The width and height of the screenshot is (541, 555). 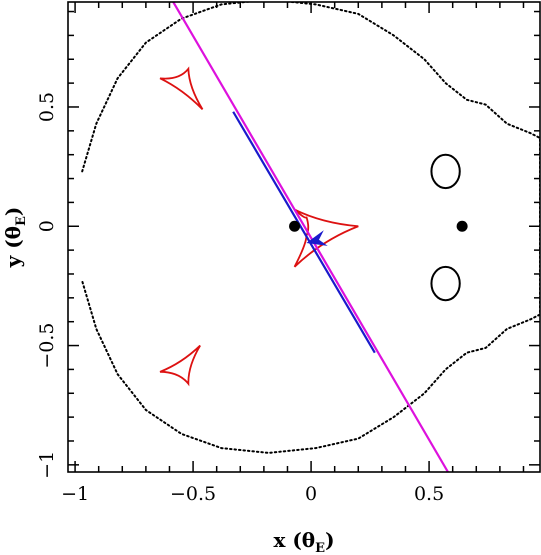 What do you see at coordinates (429, 494) in the screenshot?
I see `x-tick-label: 0.5` at bounding box center [429, 494].